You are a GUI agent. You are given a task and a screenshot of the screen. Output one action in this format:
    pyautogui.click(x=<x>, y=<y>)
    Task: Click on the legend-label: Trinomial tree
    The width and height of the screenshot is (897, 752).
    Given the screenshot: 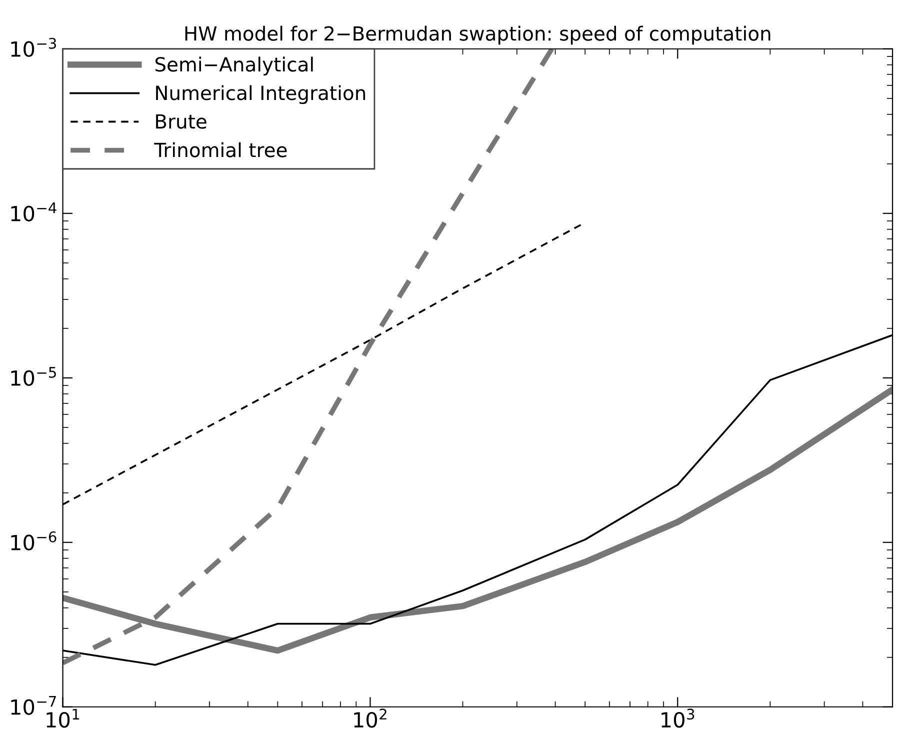 What is the action you would take?
    pyautogui.click(x=220, y=150)
    